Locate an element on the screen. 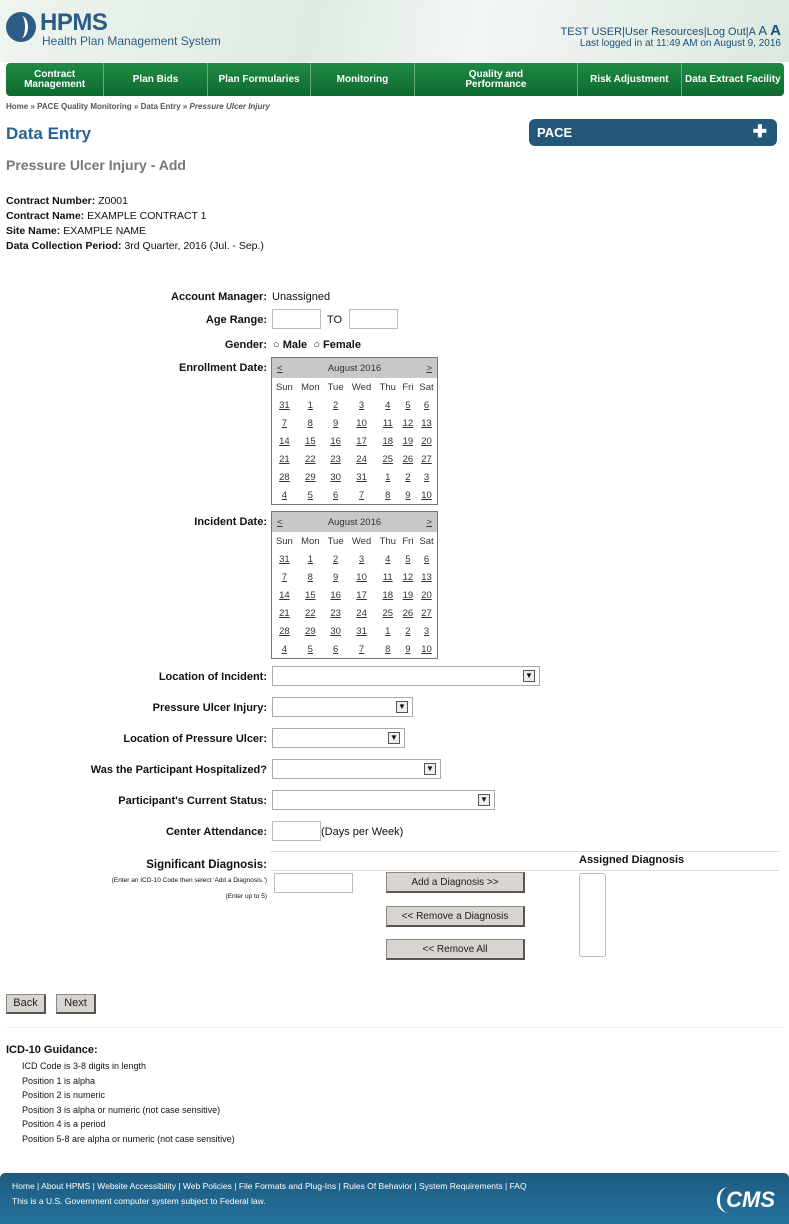 The height and width of the screenshot is (1224, 789). age-from-input is located at coordinates (296, 319).